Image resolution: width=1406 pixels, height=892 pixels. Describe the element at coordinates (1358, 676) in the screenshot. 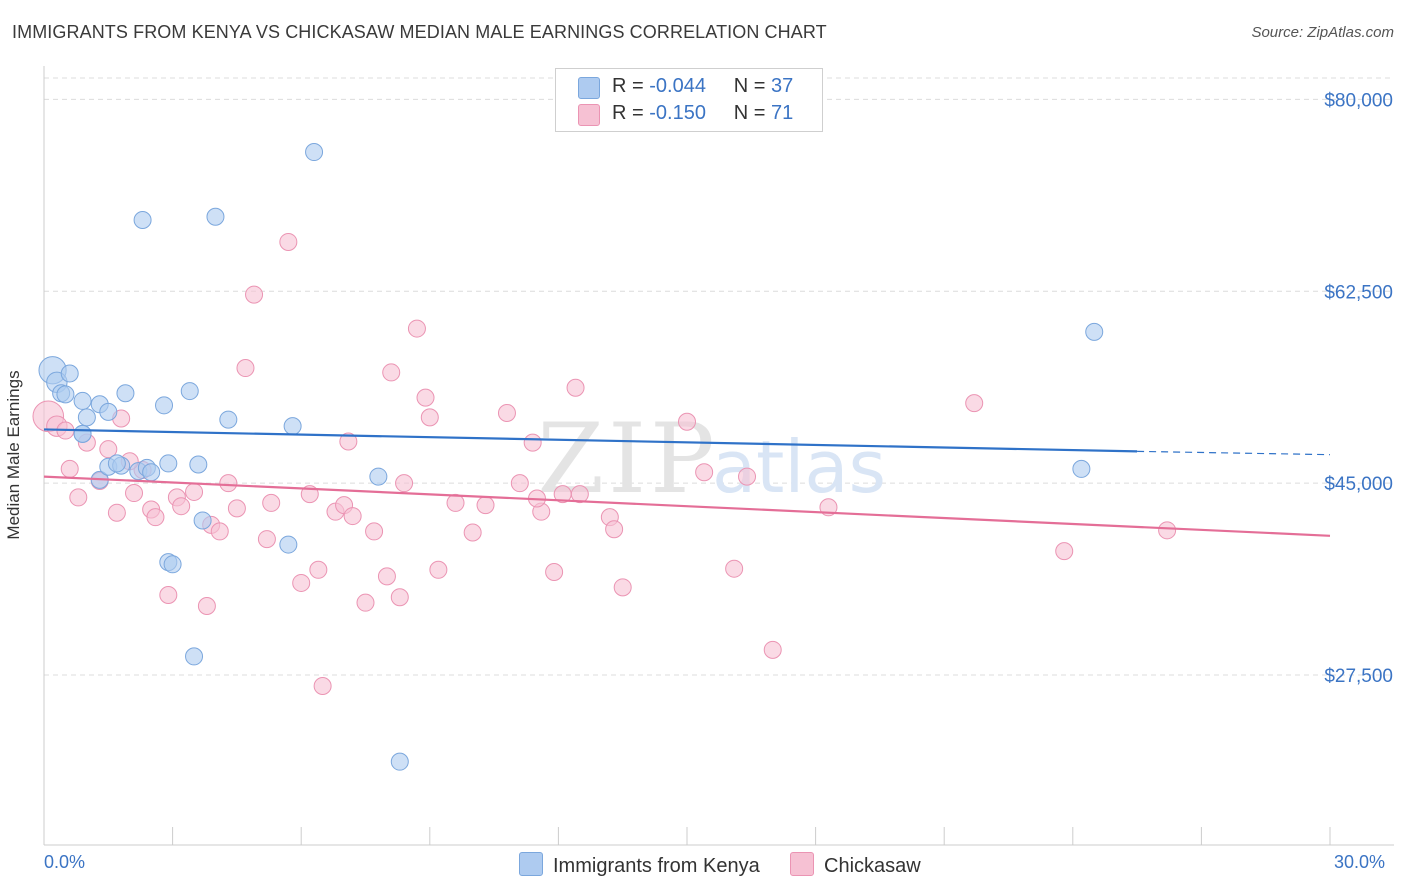

I see `y-tick-label: $27,500` at that location.